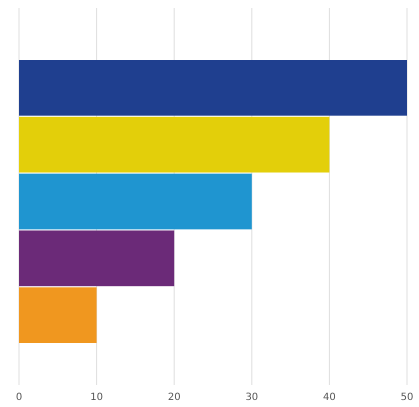 The image size is (419, 407). I want to click on x-tick-label: 20, so click(174, 398).